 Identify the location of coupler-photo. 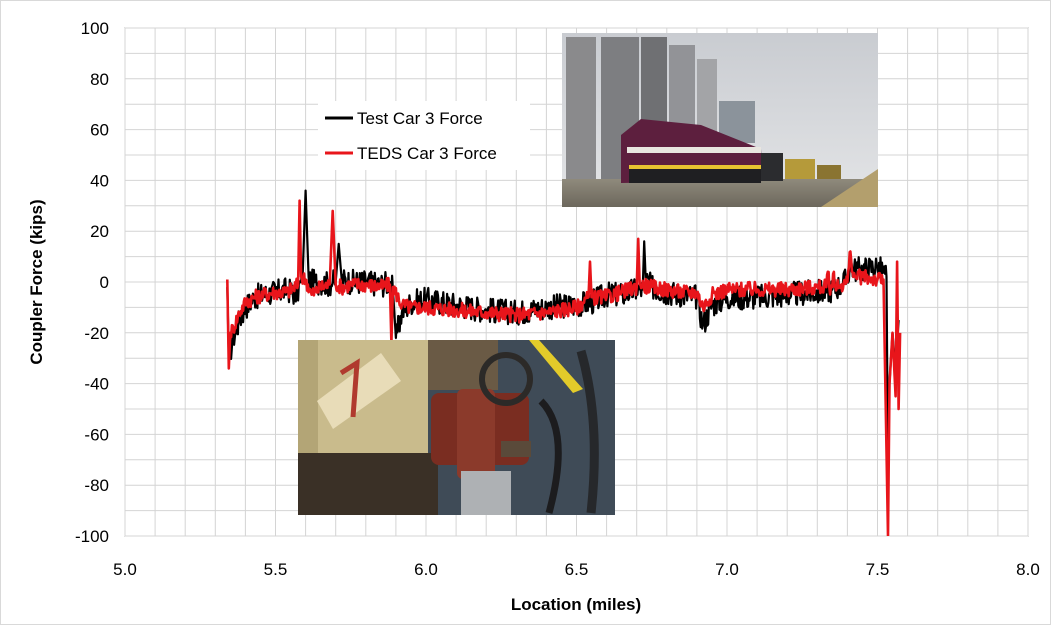
(456, 427).